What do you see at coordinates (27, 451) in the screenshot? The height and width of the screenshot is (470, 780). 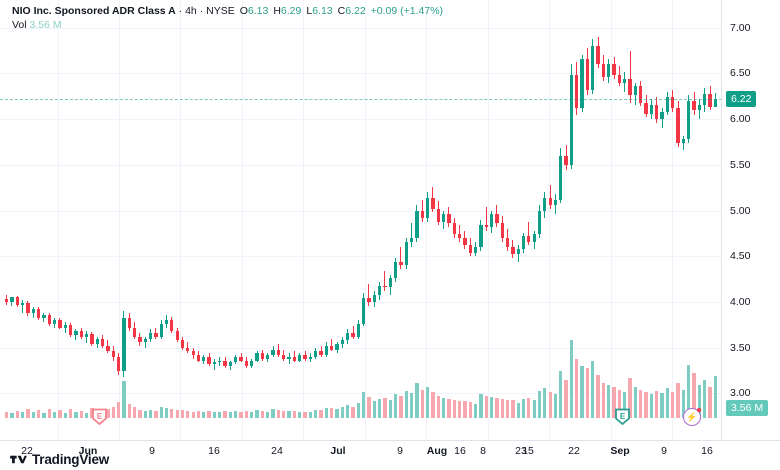 I see `time-axis-tick: 22` at bounding box center [27, 451].